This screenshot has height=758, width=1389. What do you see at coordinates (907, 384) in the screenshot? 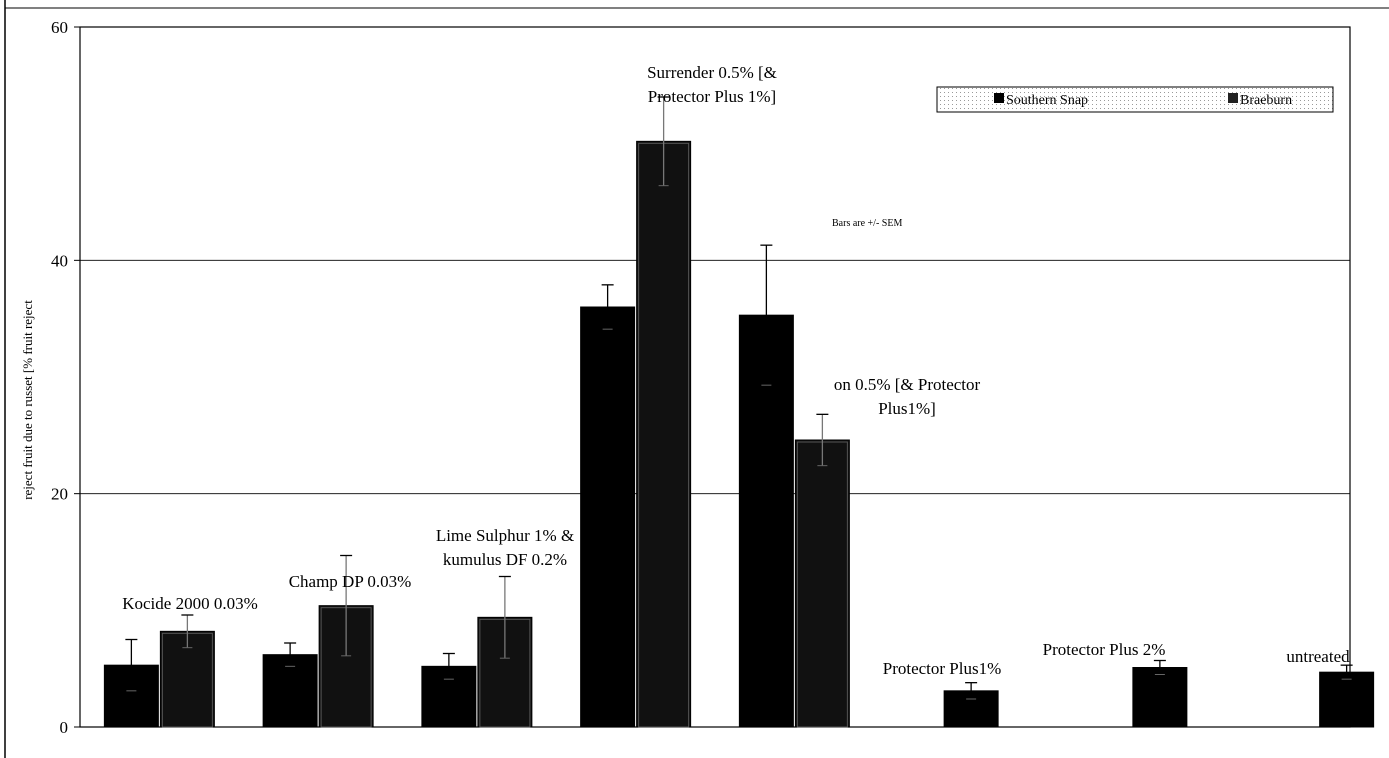
I see `annotation-line: on 0.5% [& Protector` at bounding box center [907, 384].